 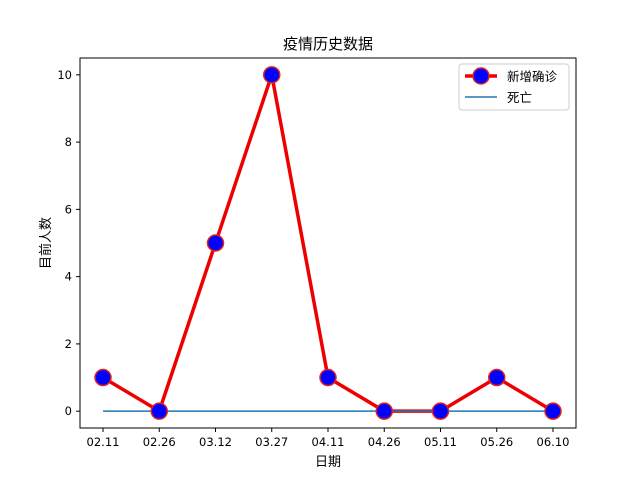 I want to click on y-axis: 0 2 4 6 8 10, so click(x=68, y=243).